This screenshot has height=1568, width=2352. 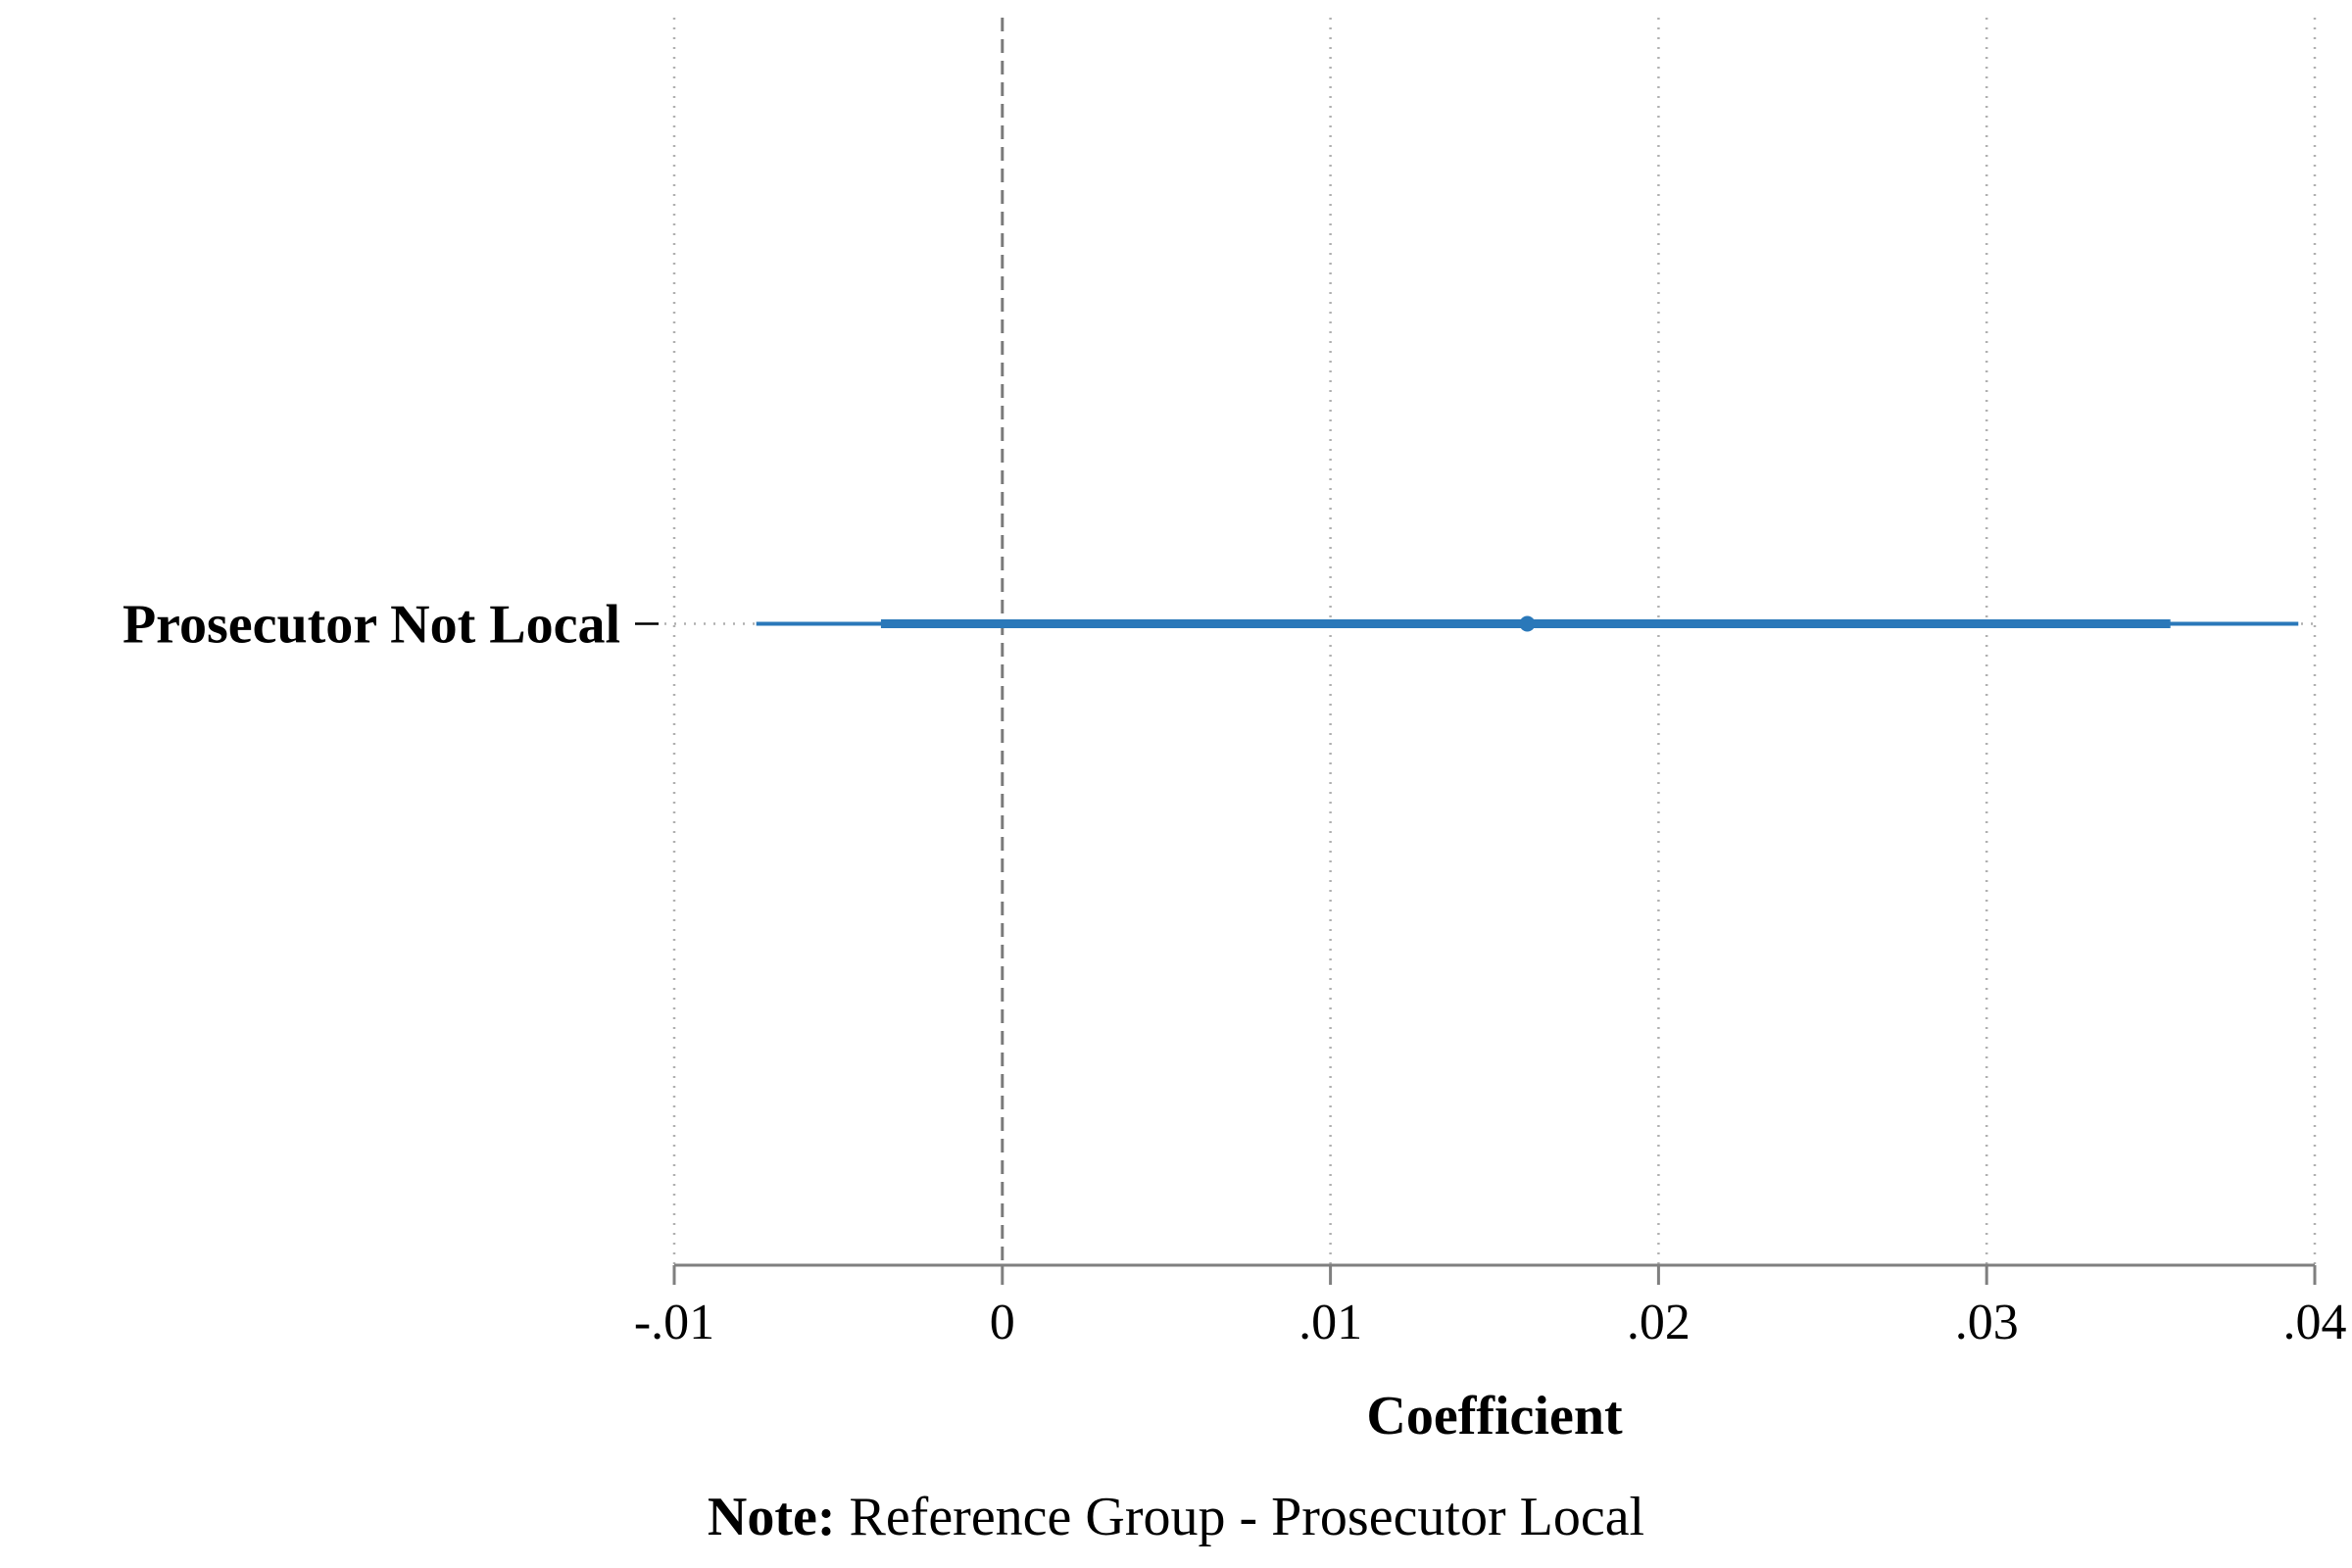 What do you see at coordinates (371, 625) in the screenshot?
I see `category-label: Prosecutor Not Local` at bounding box center [371, 625].